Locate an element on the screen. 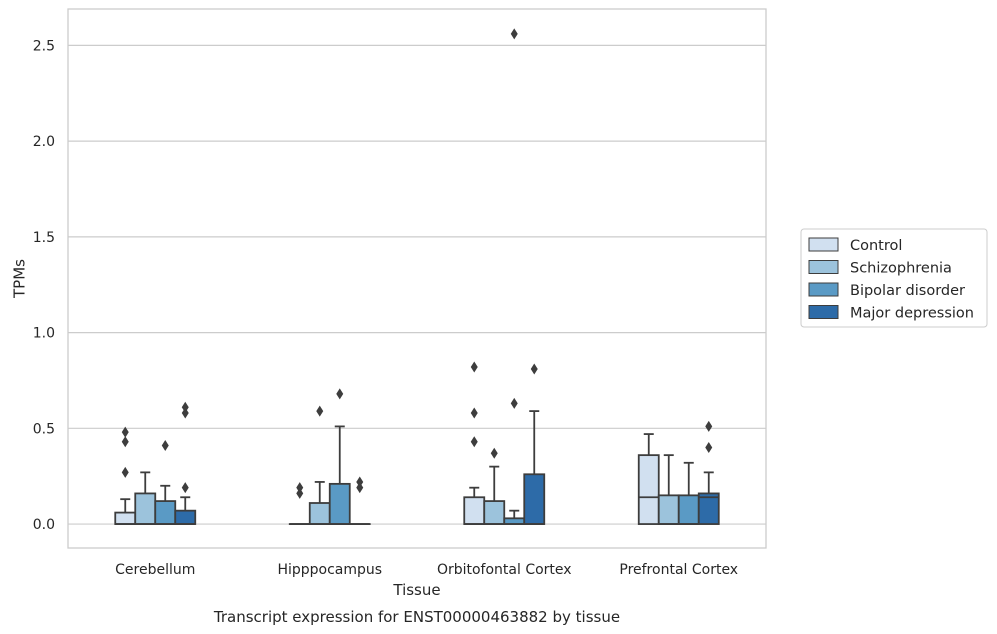 The image size is (997, 634). legend-label: Schizophrenia is located at coordinates (901, 269).